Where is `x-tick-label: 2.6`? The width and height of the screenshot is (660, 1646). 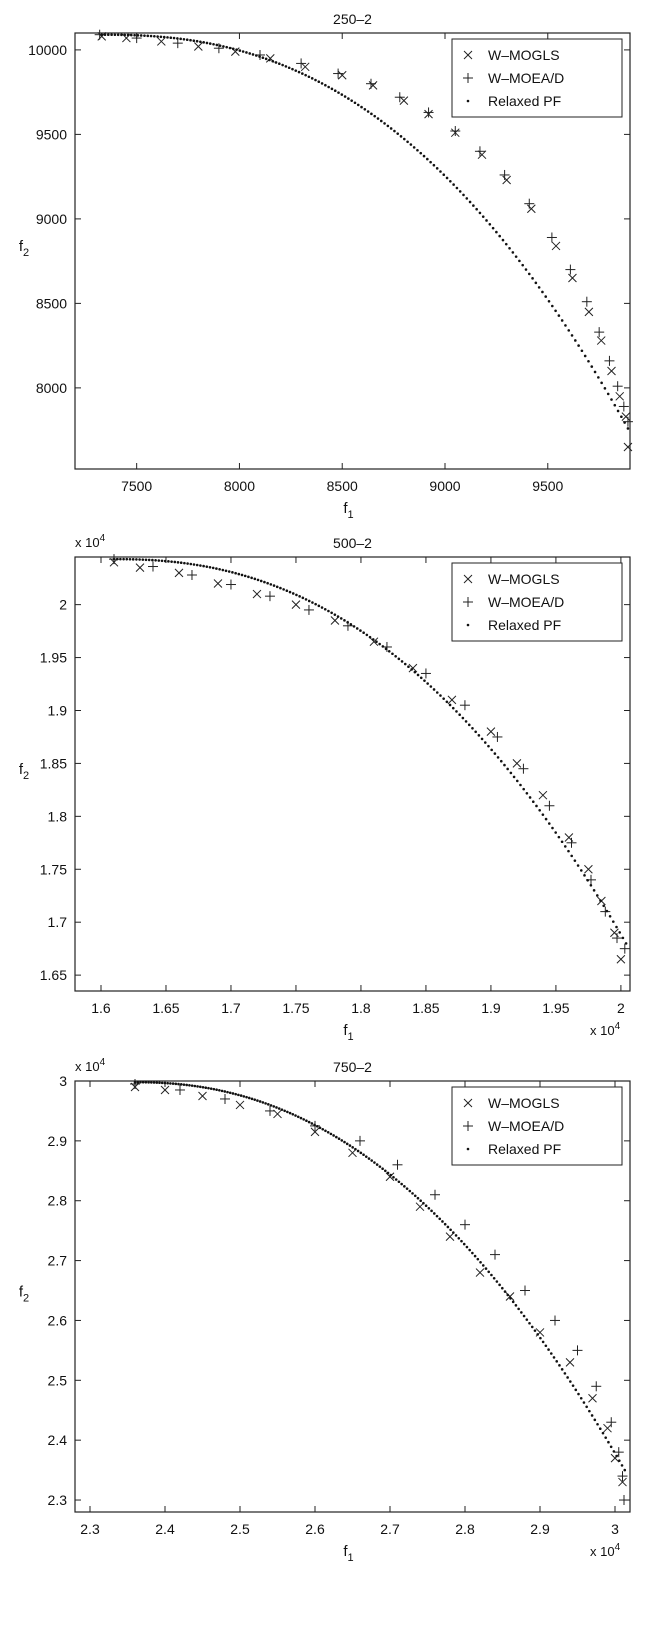
x-tick-label: 2.6 is located at coordinates (315, 1529).